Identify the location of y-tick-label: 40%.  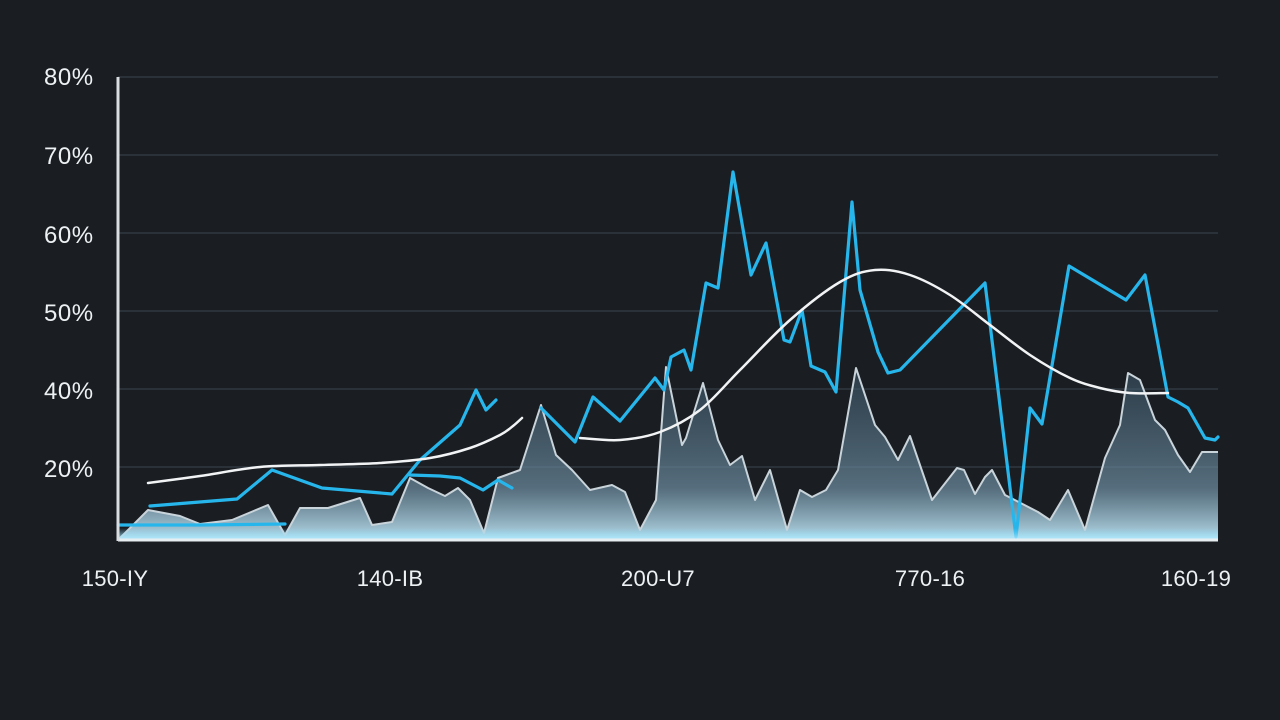
(69, 391).